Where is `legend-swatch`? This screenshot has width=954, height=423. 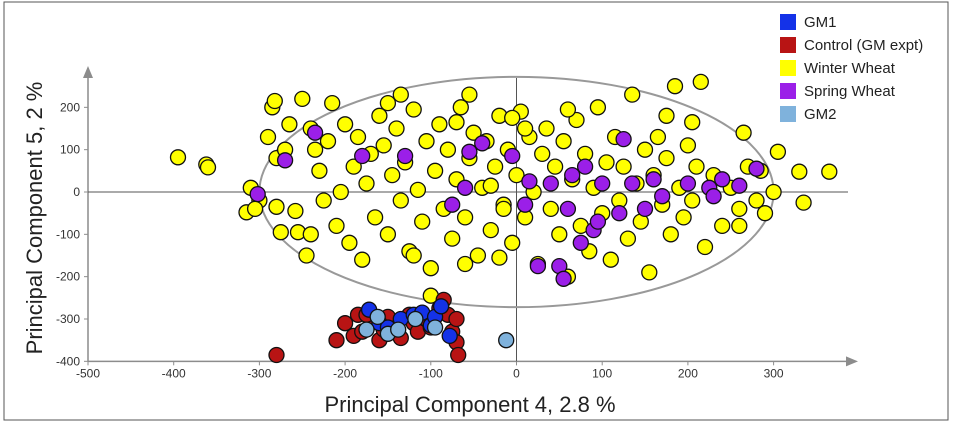
legend-swatch is located at coordinates (788, 22).